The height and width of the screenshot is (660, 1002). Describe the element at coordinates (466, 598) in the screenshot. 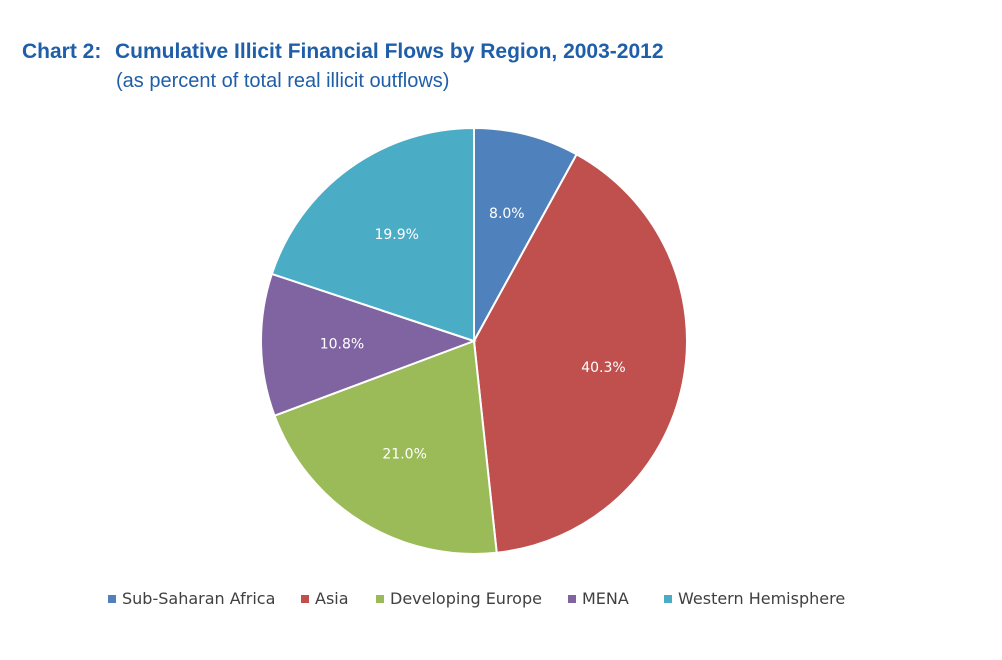

I see `legend-label: Developing Europe` at that location.